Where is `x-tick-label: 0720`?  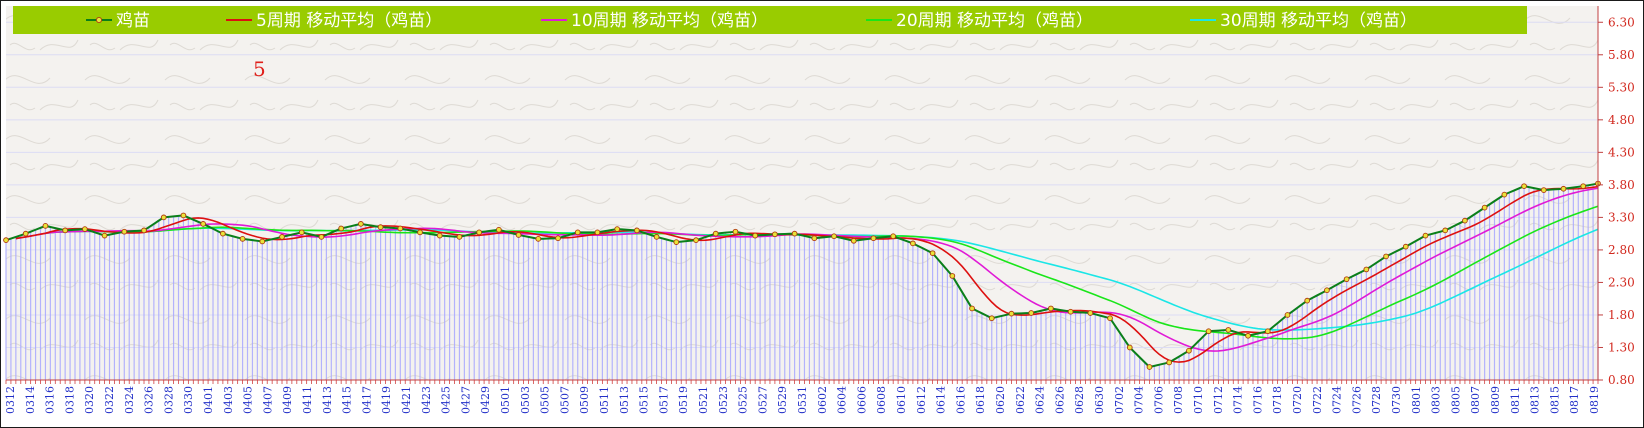 x-tick-label: 0720 is located at coordinates (1297, 400).